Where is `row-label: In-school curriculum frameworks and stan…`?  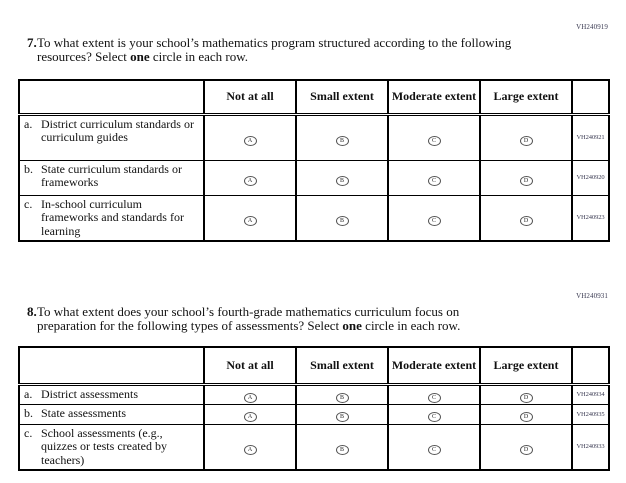
row-label: In-school curriculum frameworks and stan… is located at coordinates (112, 217).